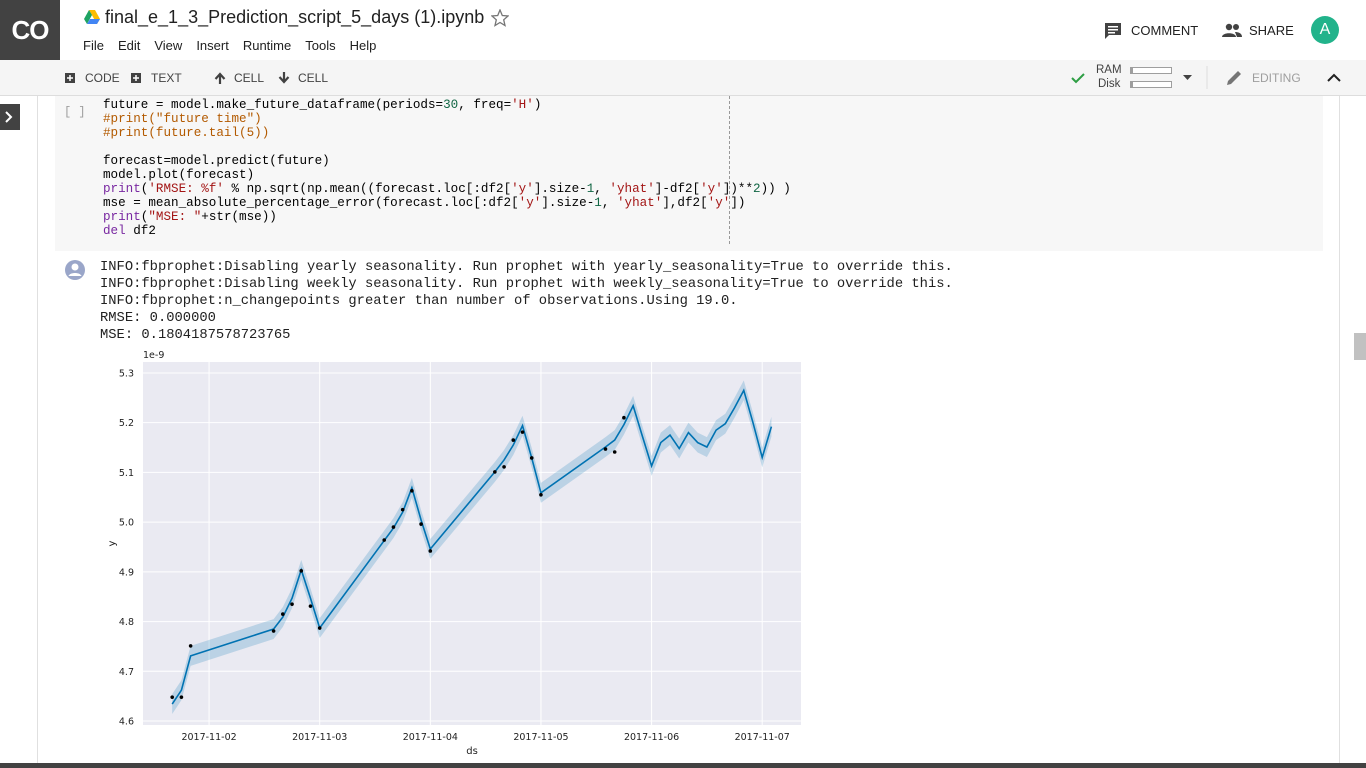  Describe the element at coordinates (126, 473) in the screenshot. I see `y-tick-label: 5.1` at that location.